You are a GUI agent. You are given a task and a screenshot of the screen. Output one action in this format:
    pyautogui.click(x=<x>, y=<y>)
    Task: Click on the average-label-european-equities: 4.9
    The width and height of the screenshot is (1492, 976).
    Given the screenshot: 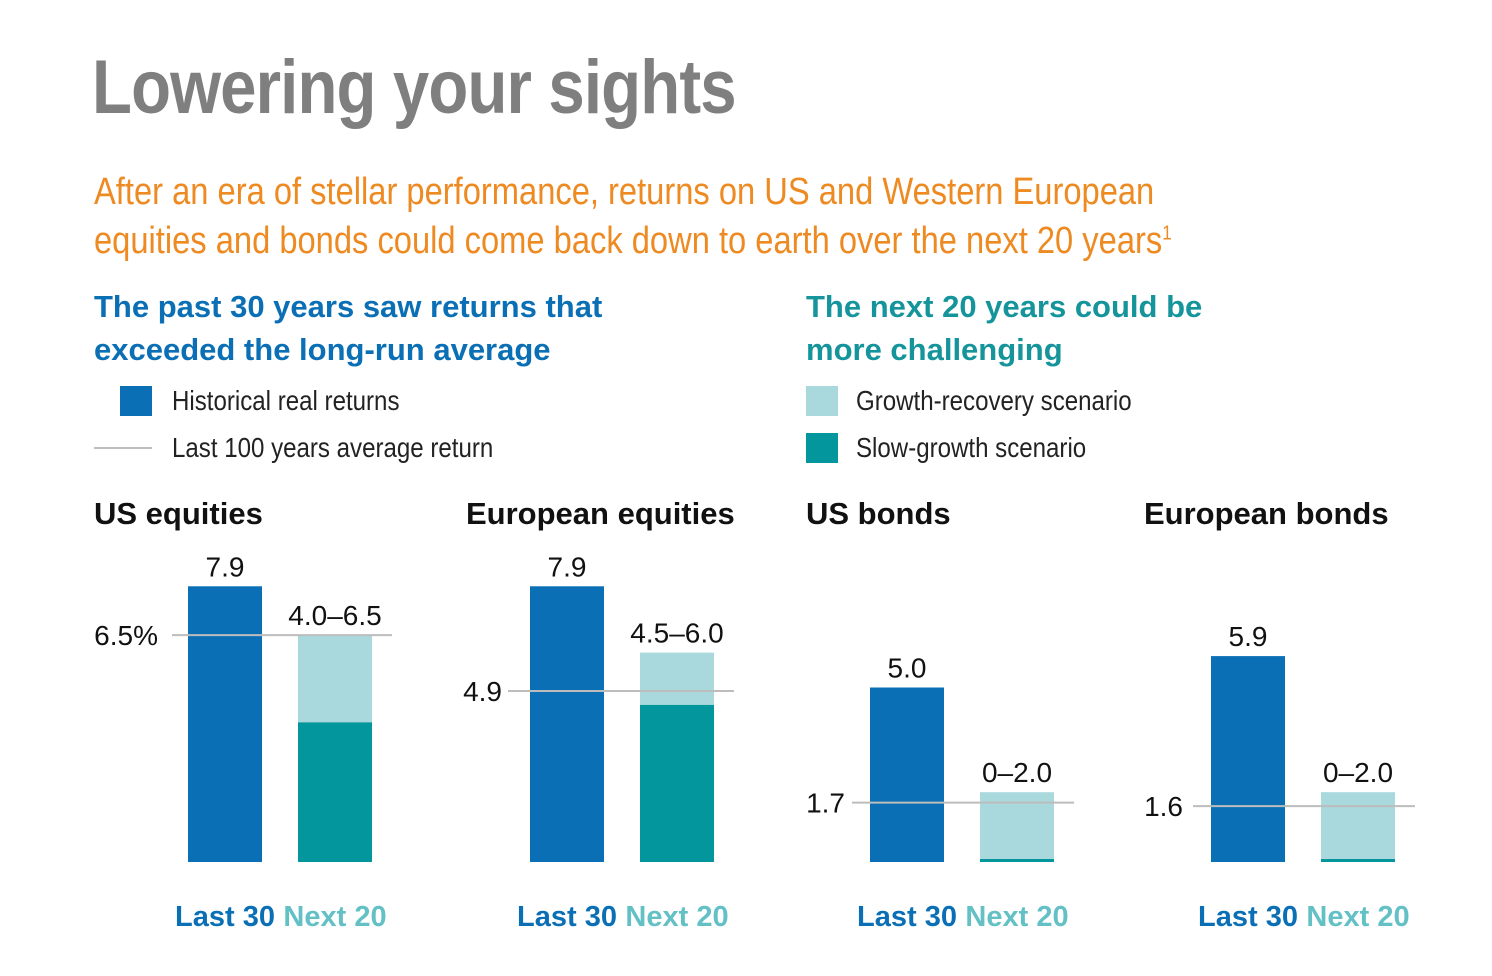 What is the action you would take?
    pyautogui.click(x=482, y=691)
    